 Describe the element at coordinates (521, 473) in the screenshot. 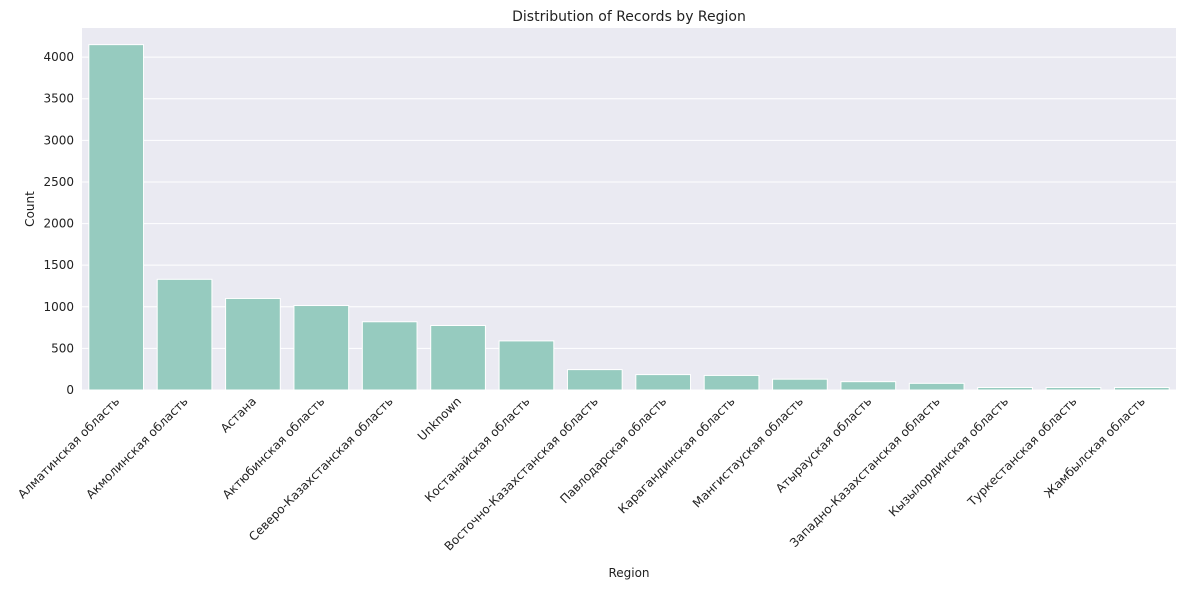

I see `x-tick-label: Восточно-Казахстанская область` at that location.